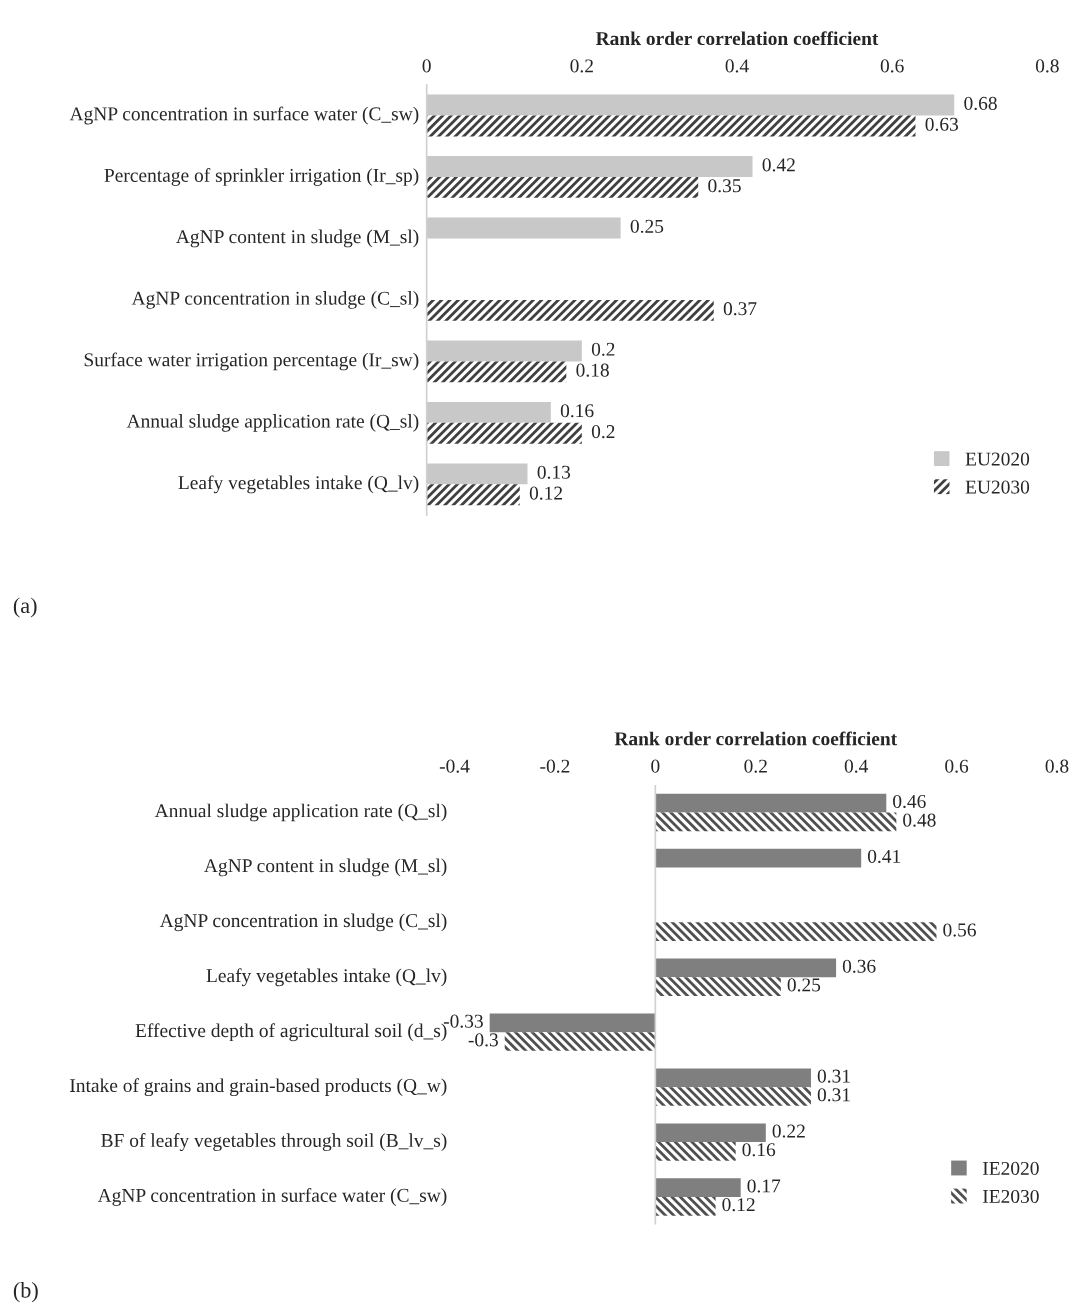  Describe the element at coordinates (261, 177) in the screenshot. I see `y-tick-label: Percentage of sprinkler irrigation (Ir_sp)` at that location.